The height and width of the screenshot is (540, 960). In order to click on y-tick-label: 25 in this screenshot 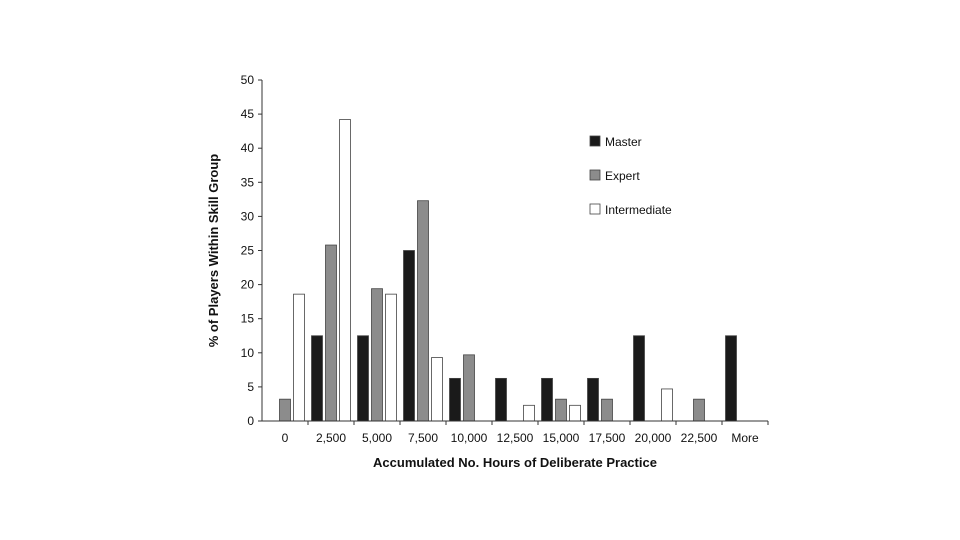, I will do `click(248, 251)`.